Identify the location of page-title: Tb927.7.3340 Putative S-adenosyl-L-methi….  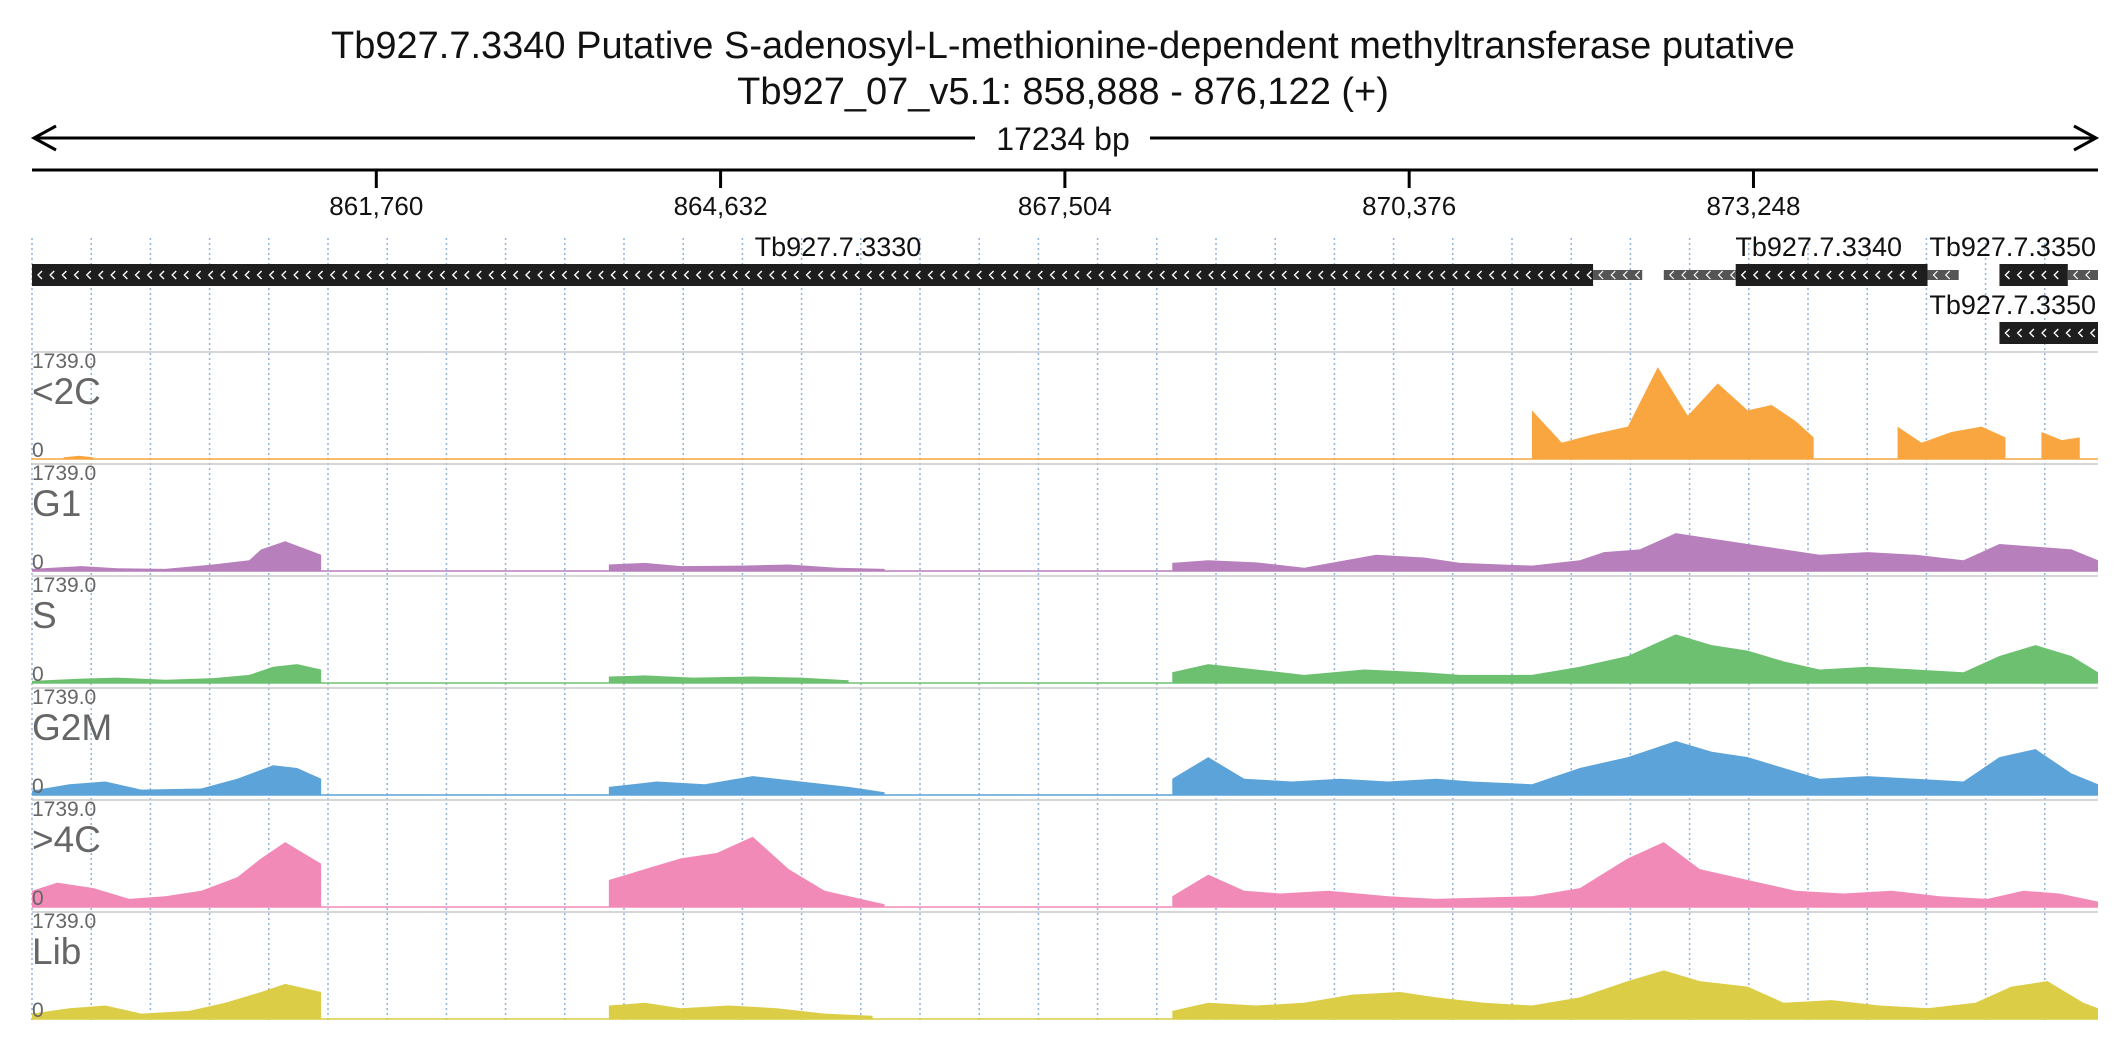
(1063, 46).